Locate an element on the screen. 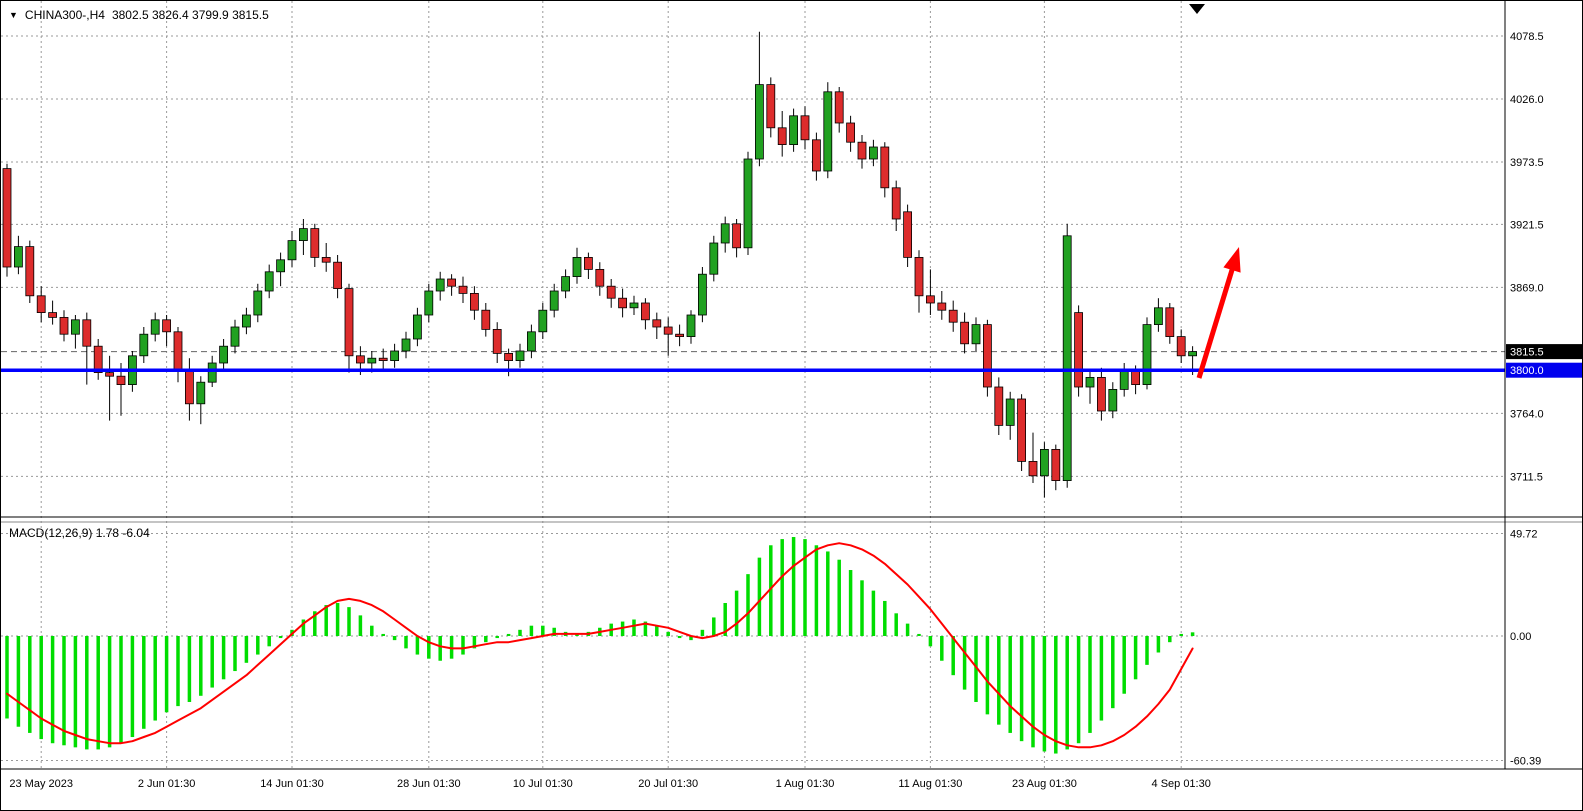  last-price-badge is located at coordinates (1544, 352).